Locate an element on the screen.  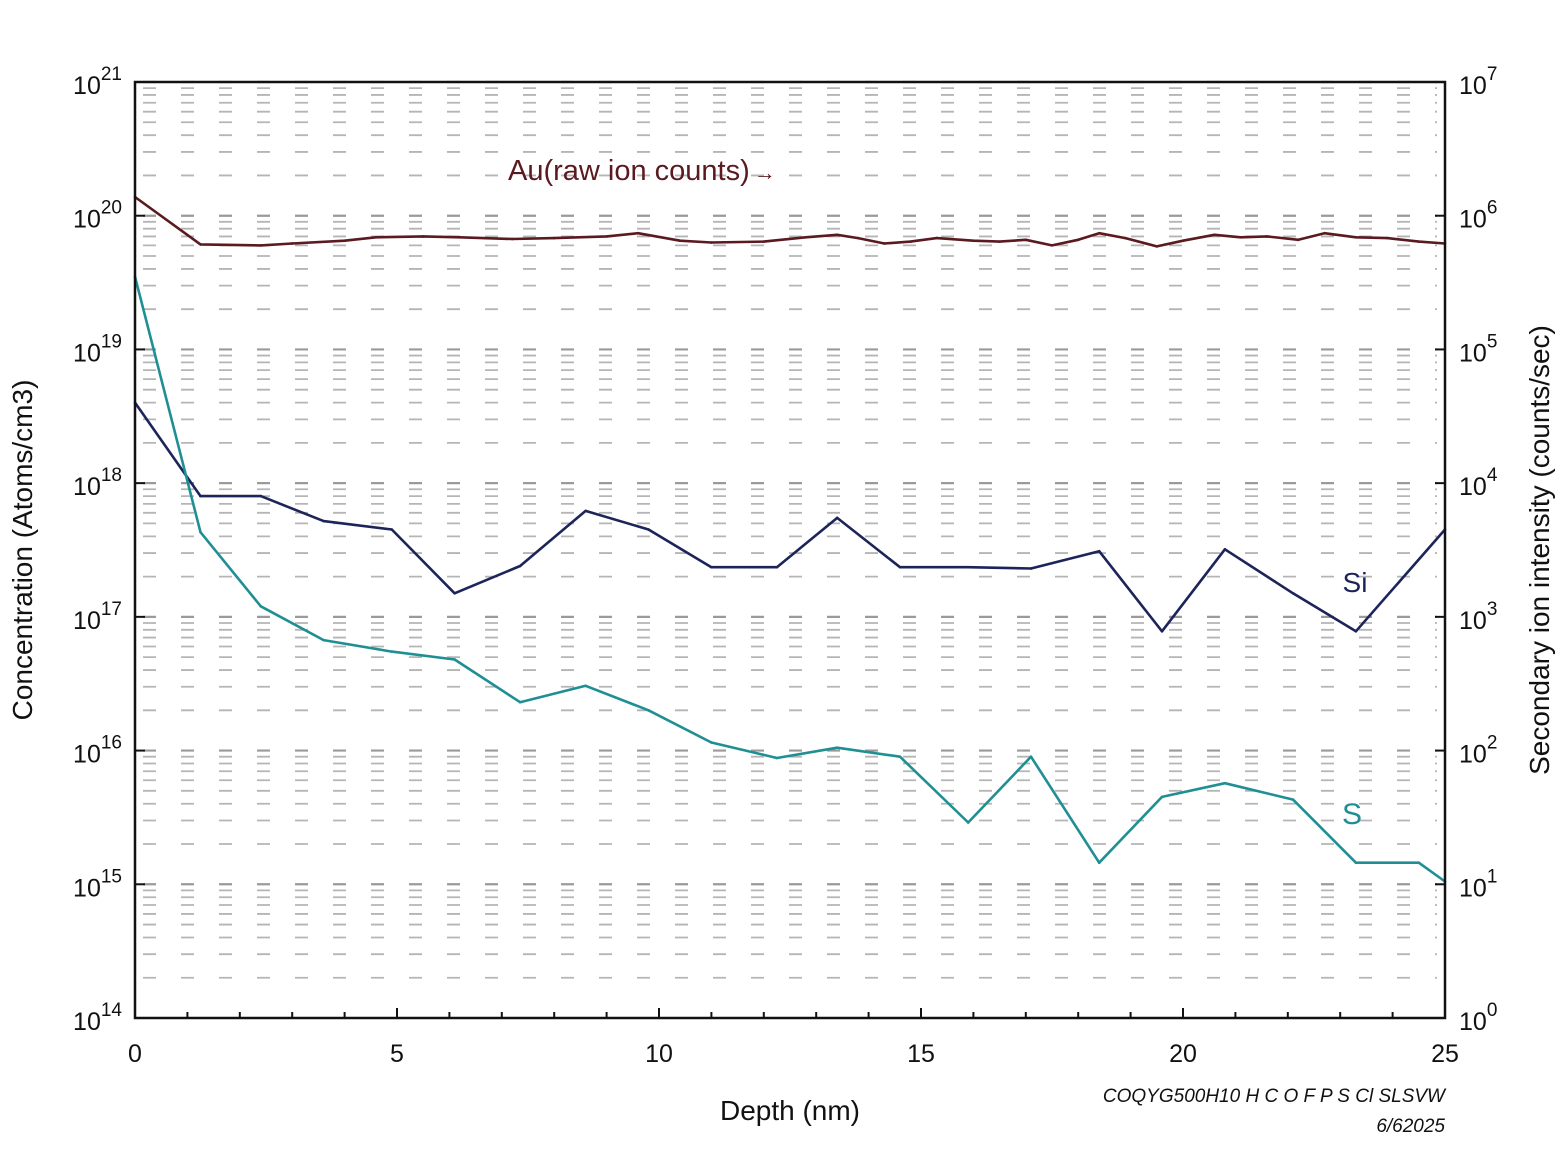
y-left-tick-label: 1017 is located at coordinates (97, 617).